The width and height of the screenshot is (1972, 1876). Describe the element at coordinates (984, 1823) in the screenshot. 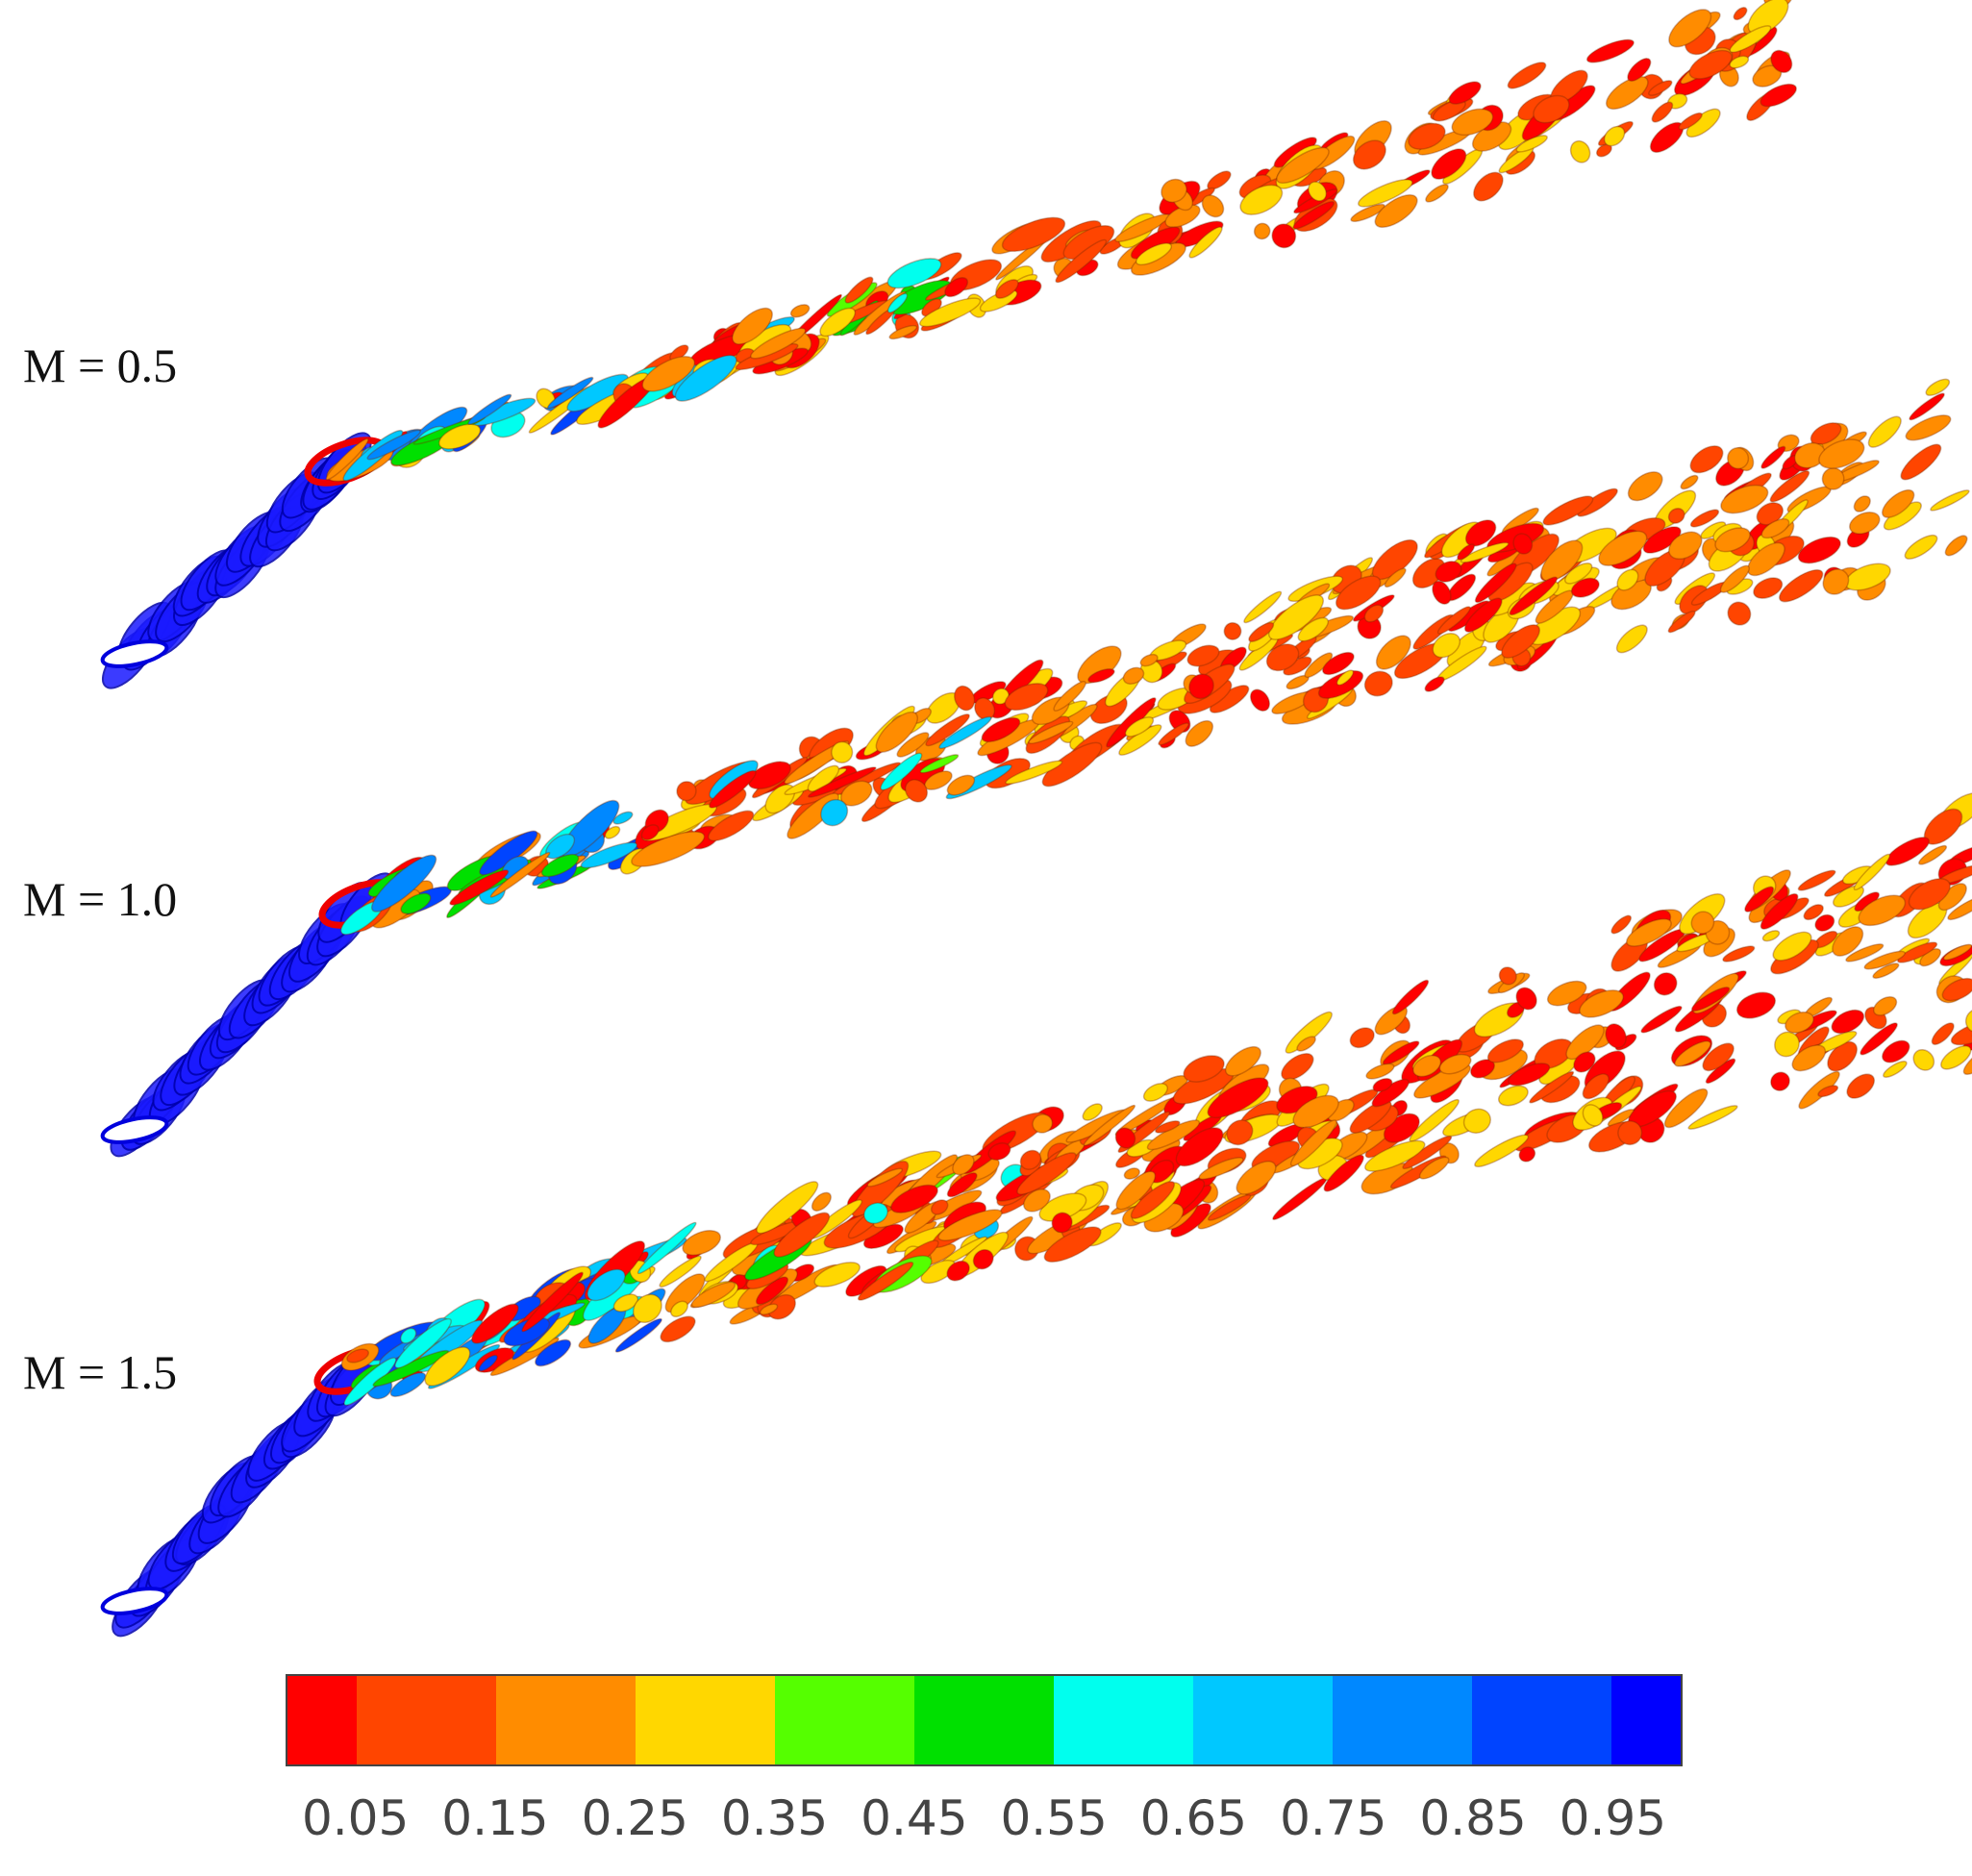

I see `colorbar-tick-labels: 0.05 0.15 0.25 0.35 0.45 0.55 0.65 0.75 0.85 0.95` at that location.